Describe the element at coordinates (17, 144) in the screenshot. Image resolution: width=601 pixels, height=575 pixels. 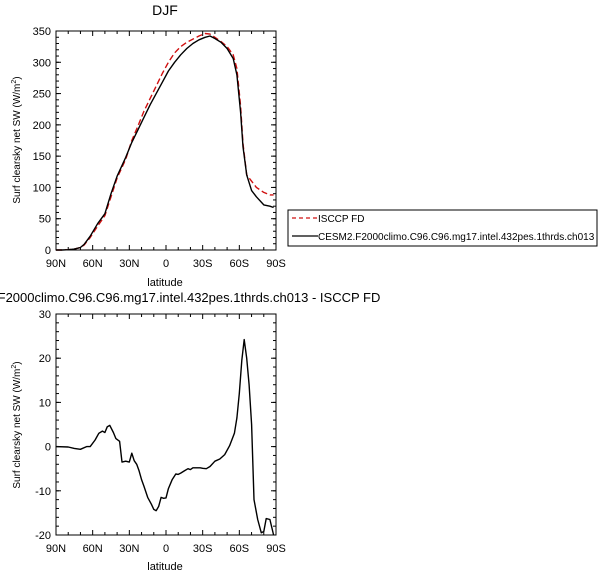
I see `top-y-axis-label-main: Surf clearsky net SW (W/m` at that location.